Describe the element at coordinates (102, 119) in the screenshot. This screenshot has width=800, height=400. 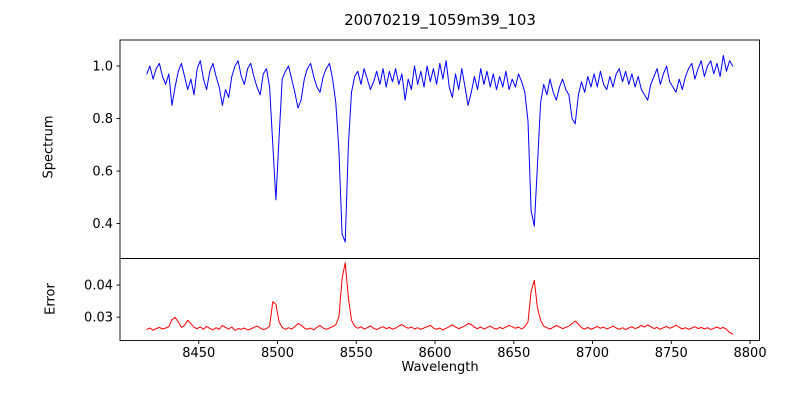
I see `spectrum-y-tick-label: 0.8` at that location.